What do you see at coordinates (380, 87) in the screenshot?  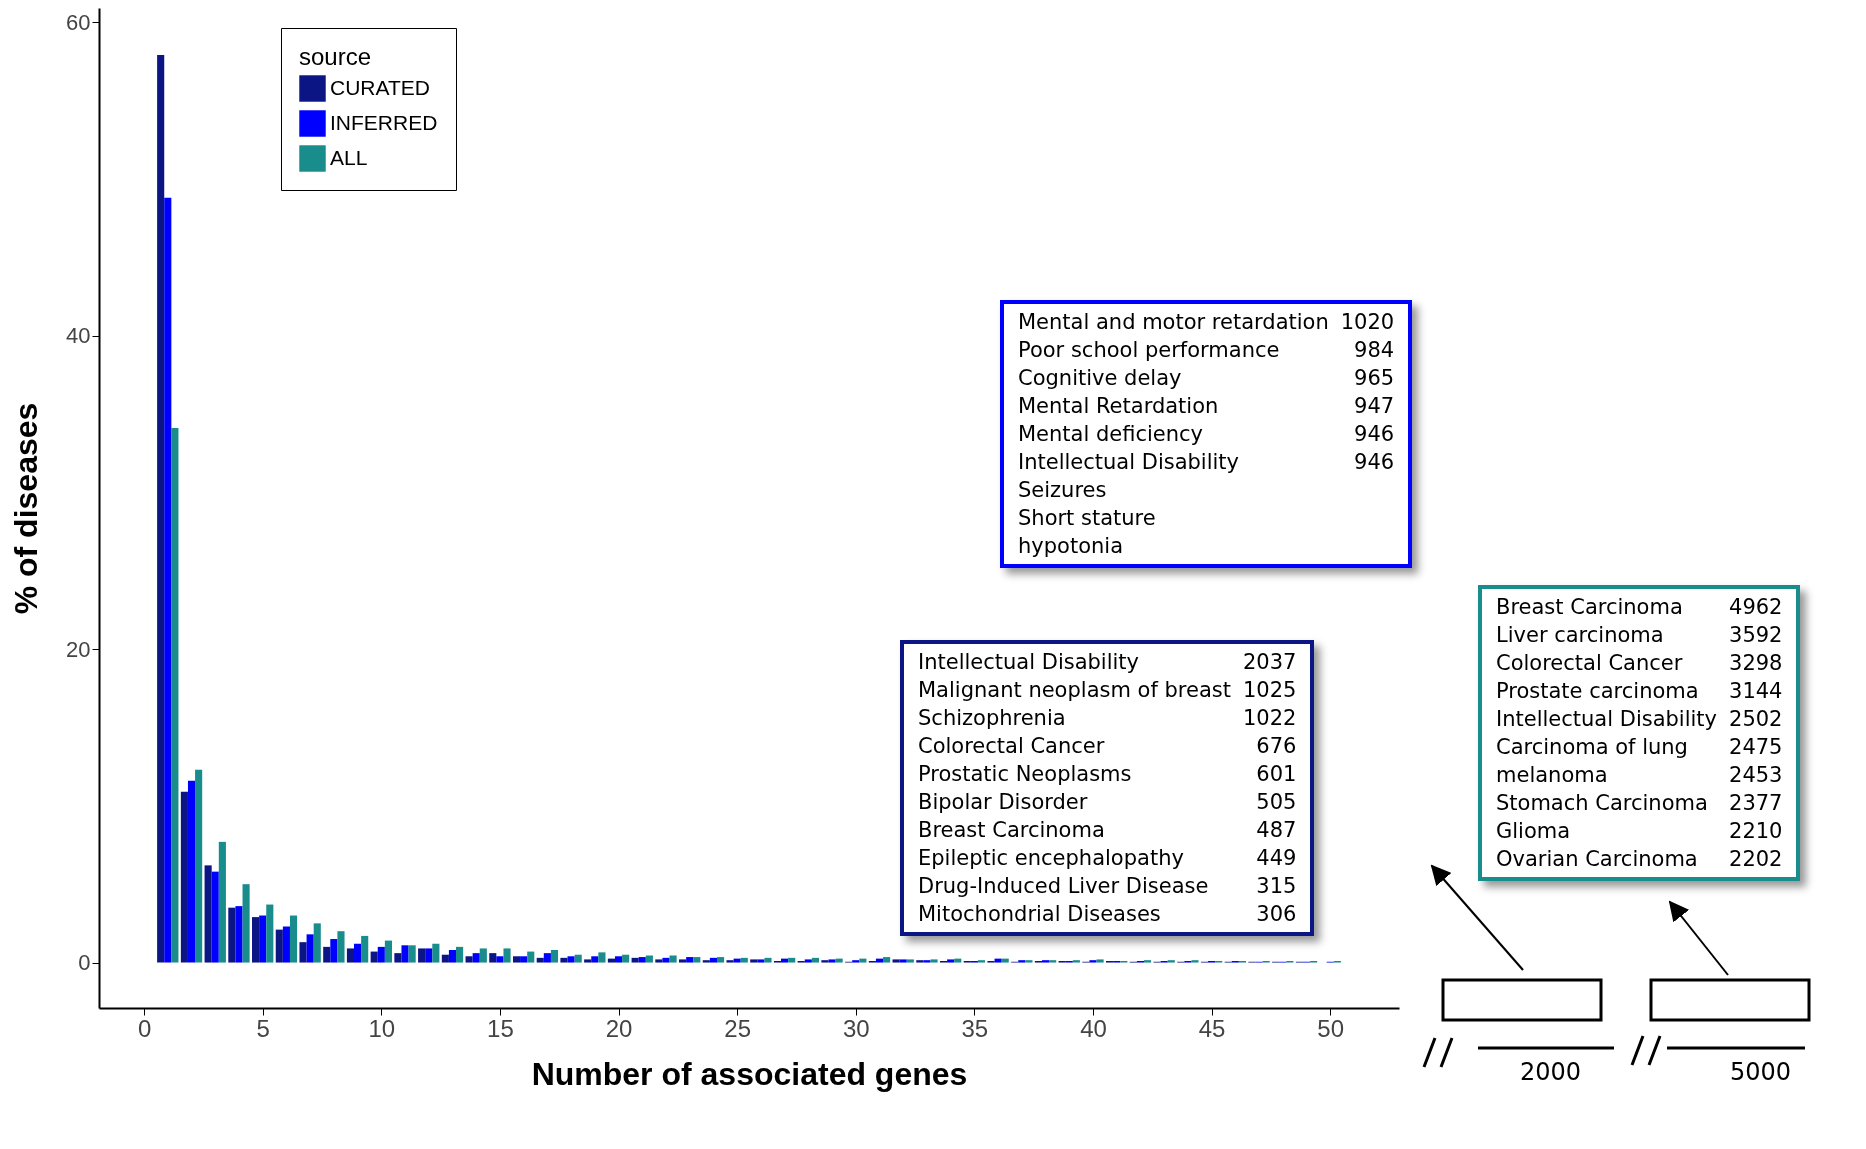 I see `legend-label: CURATED` at bounding box center [380, 87].